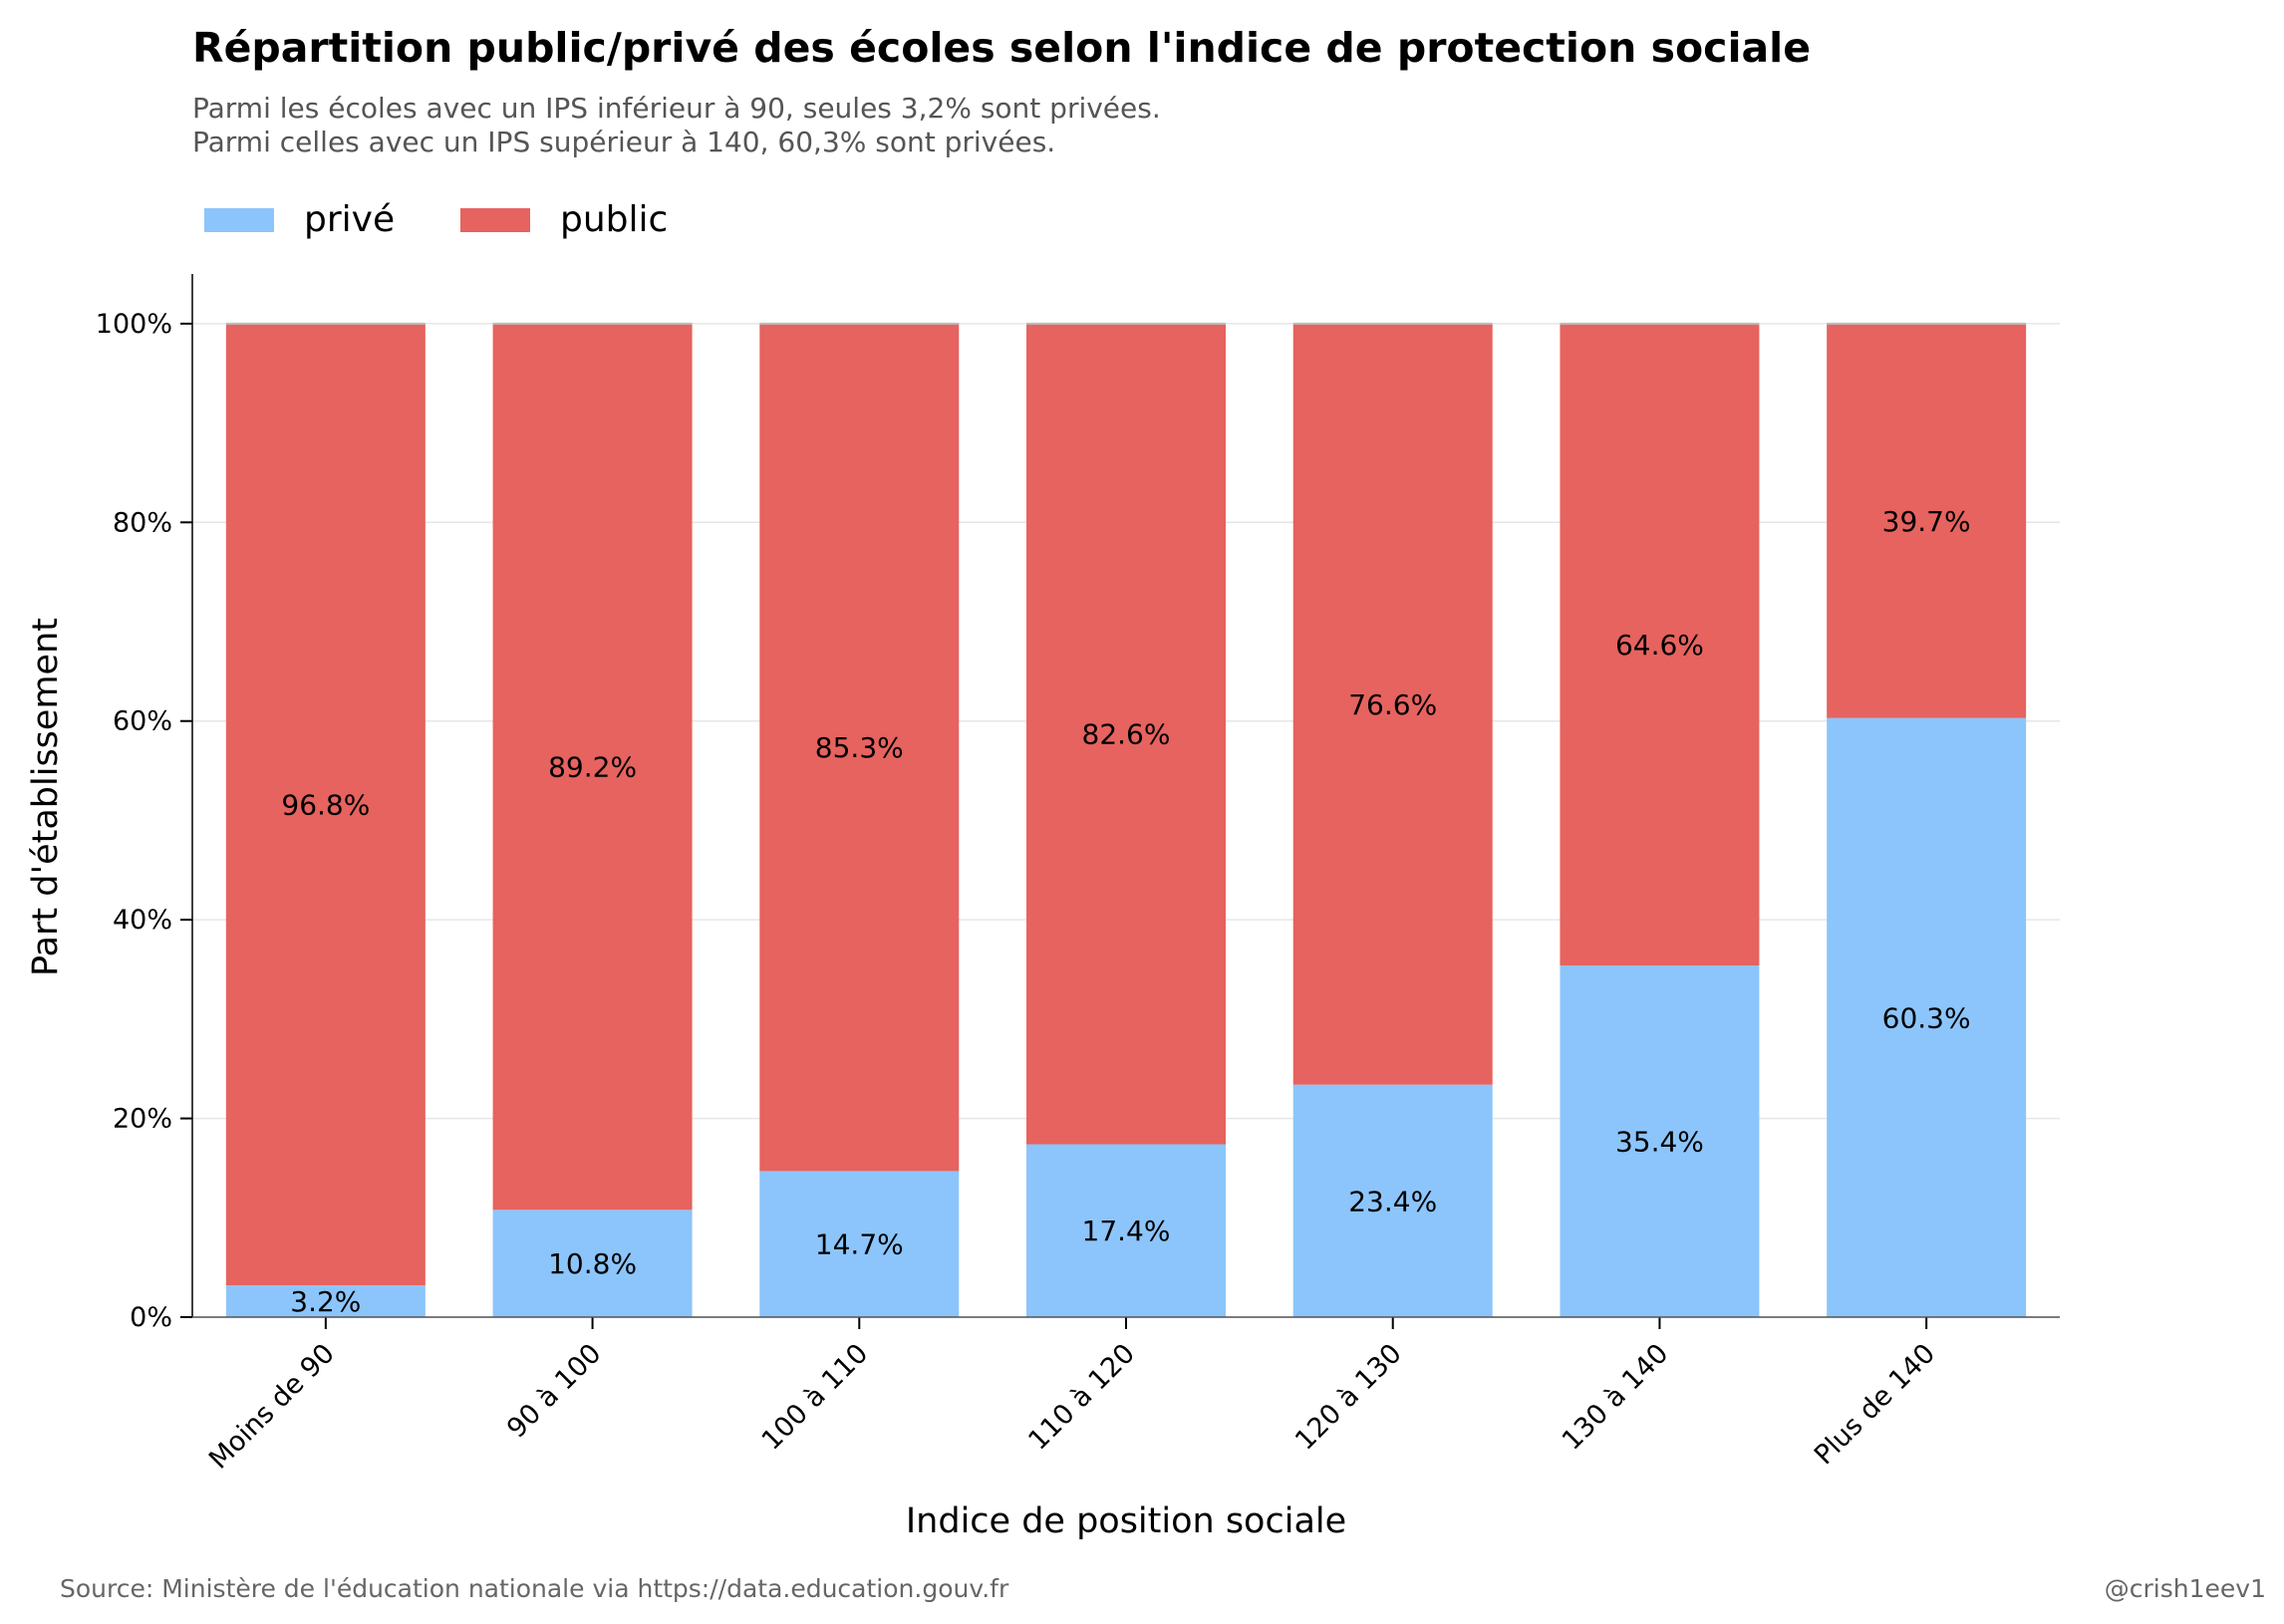  Describe the element at coordinates (151, 1318) in the screenshot. I see `y-tick-label: 0%` at that location.